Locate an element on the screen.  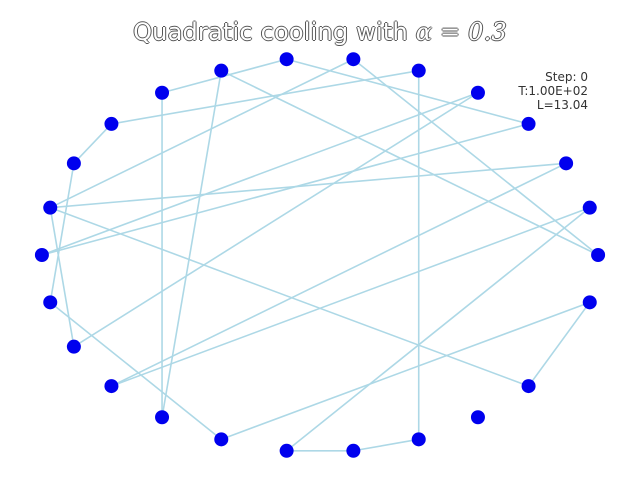
temperature-label: T:1.00E+02 is located at coordinates (553, 91).